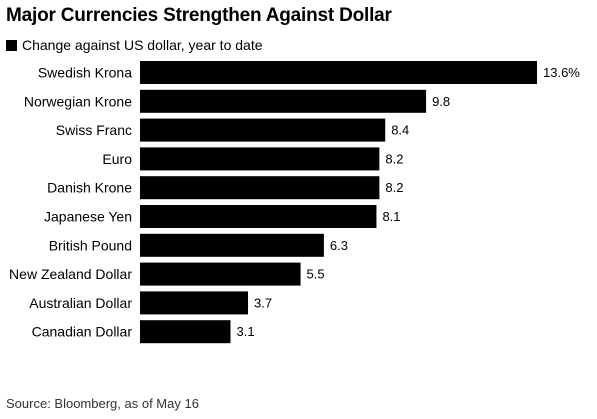 The height and width of the screenshot is (419, 597). What do you see at coordinates (88, 217) in the screenshot?
I see `category-label: Japanese Yen` at bounding box center [88, 217].